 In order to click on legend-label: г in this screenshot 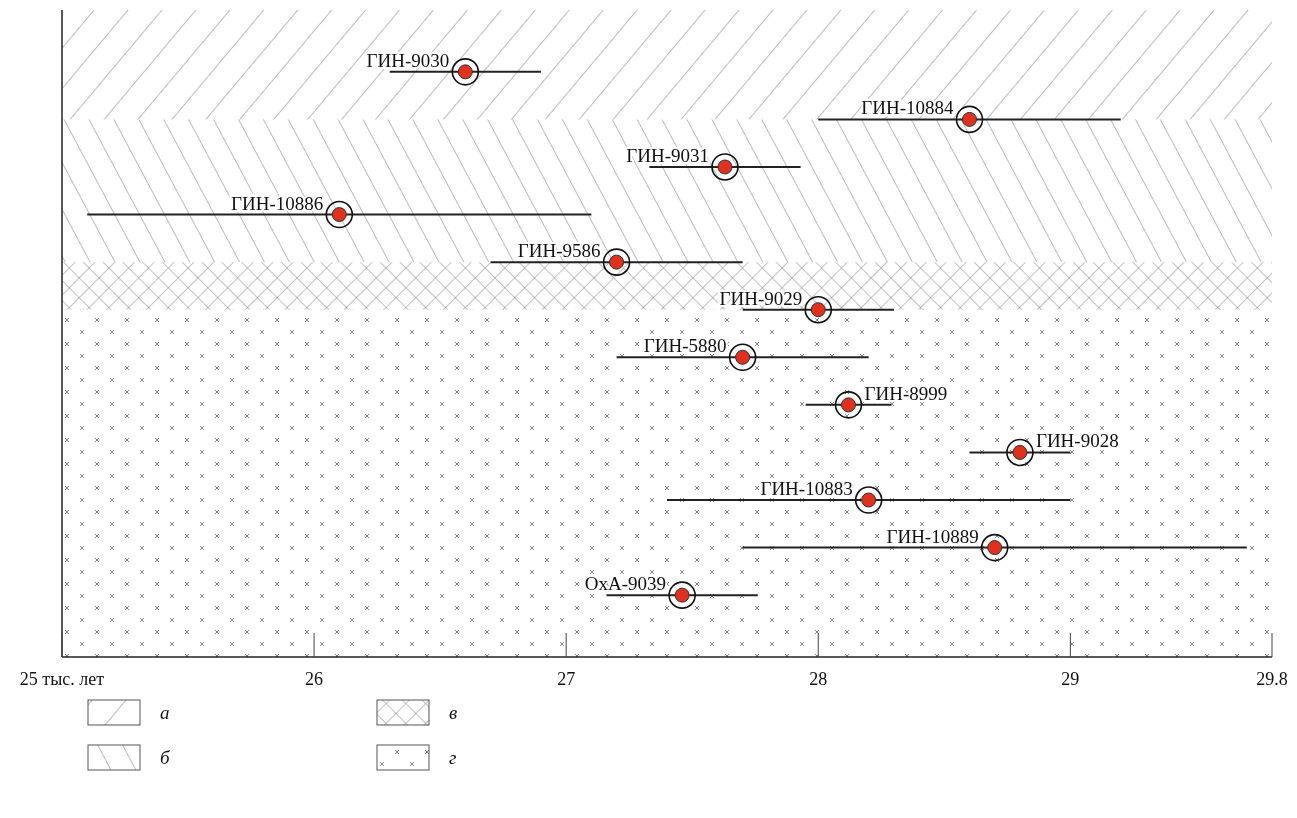, I will do `click(453, 757)`.